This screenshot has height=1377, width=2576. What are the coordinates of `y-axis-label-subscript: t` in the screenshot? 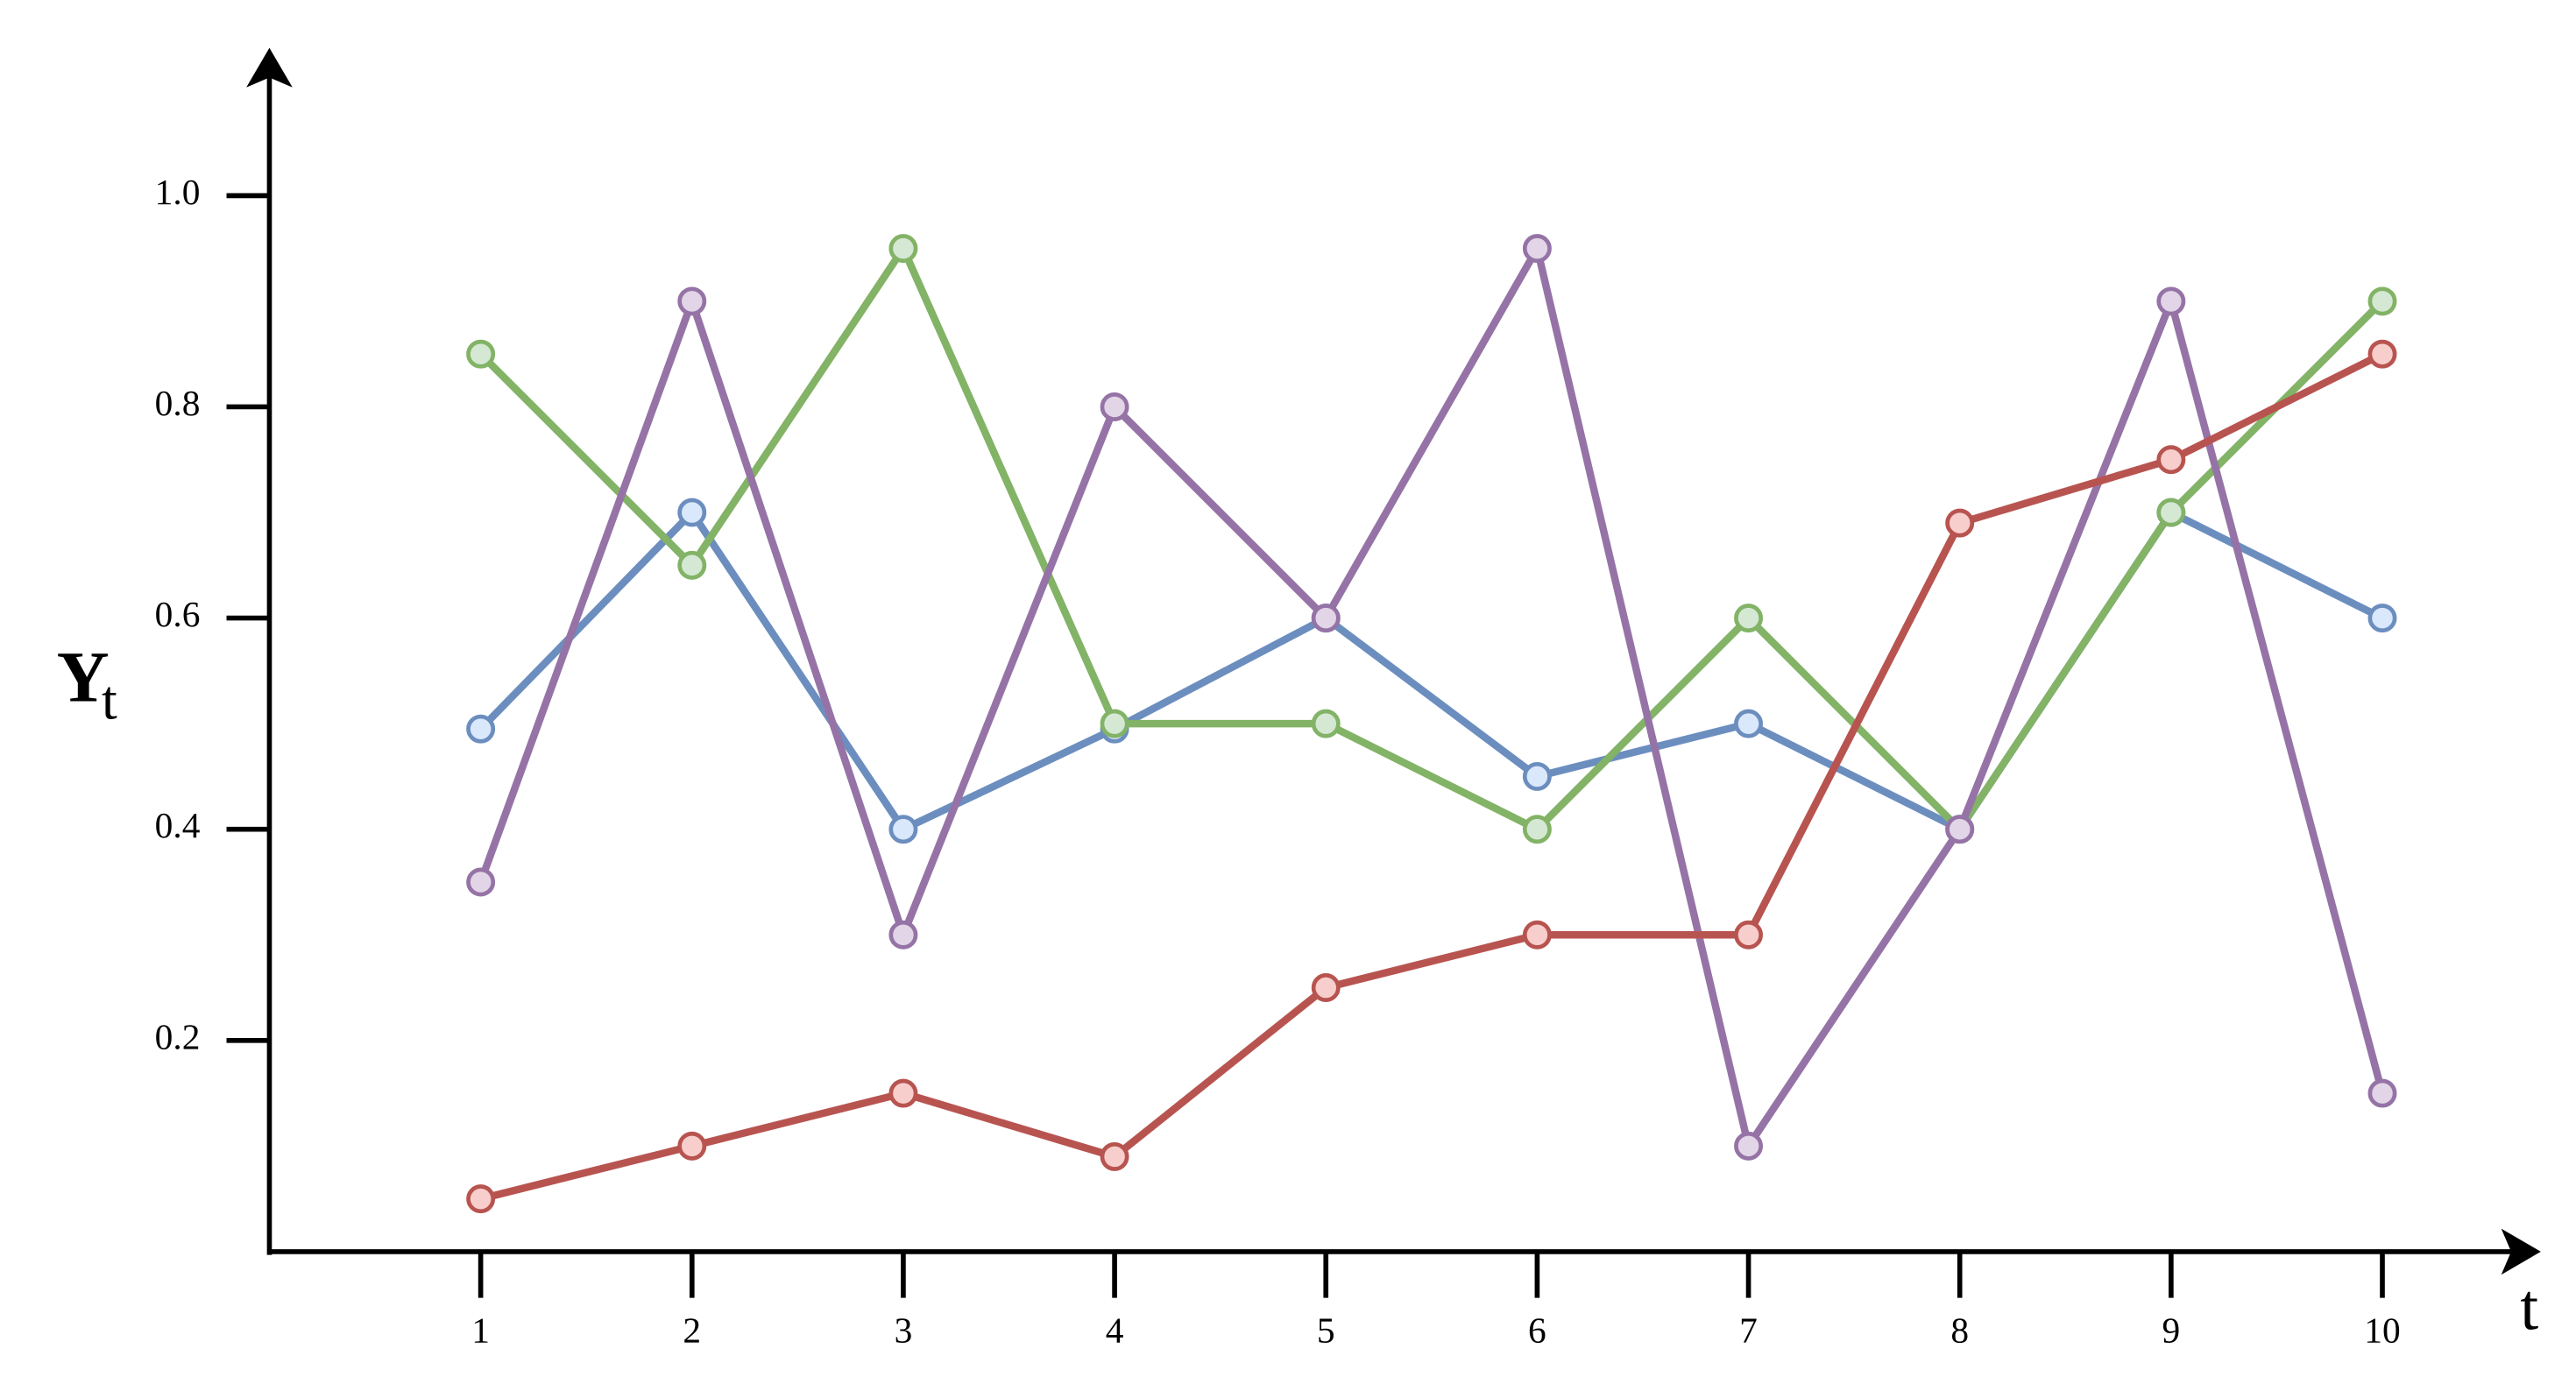 It's located at (109, 700).